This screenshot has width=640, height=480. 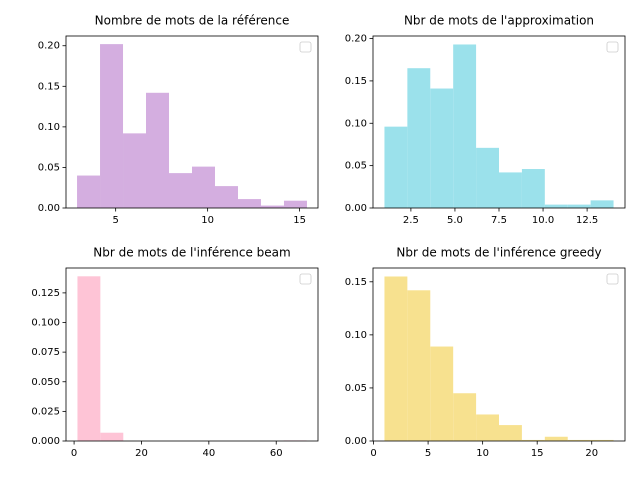 What do you see at coordinates (498, 253) in the screenshot?
I see `chart-title: Nbr de mots de l'inférence greedy` at bounding box center [498, 253].